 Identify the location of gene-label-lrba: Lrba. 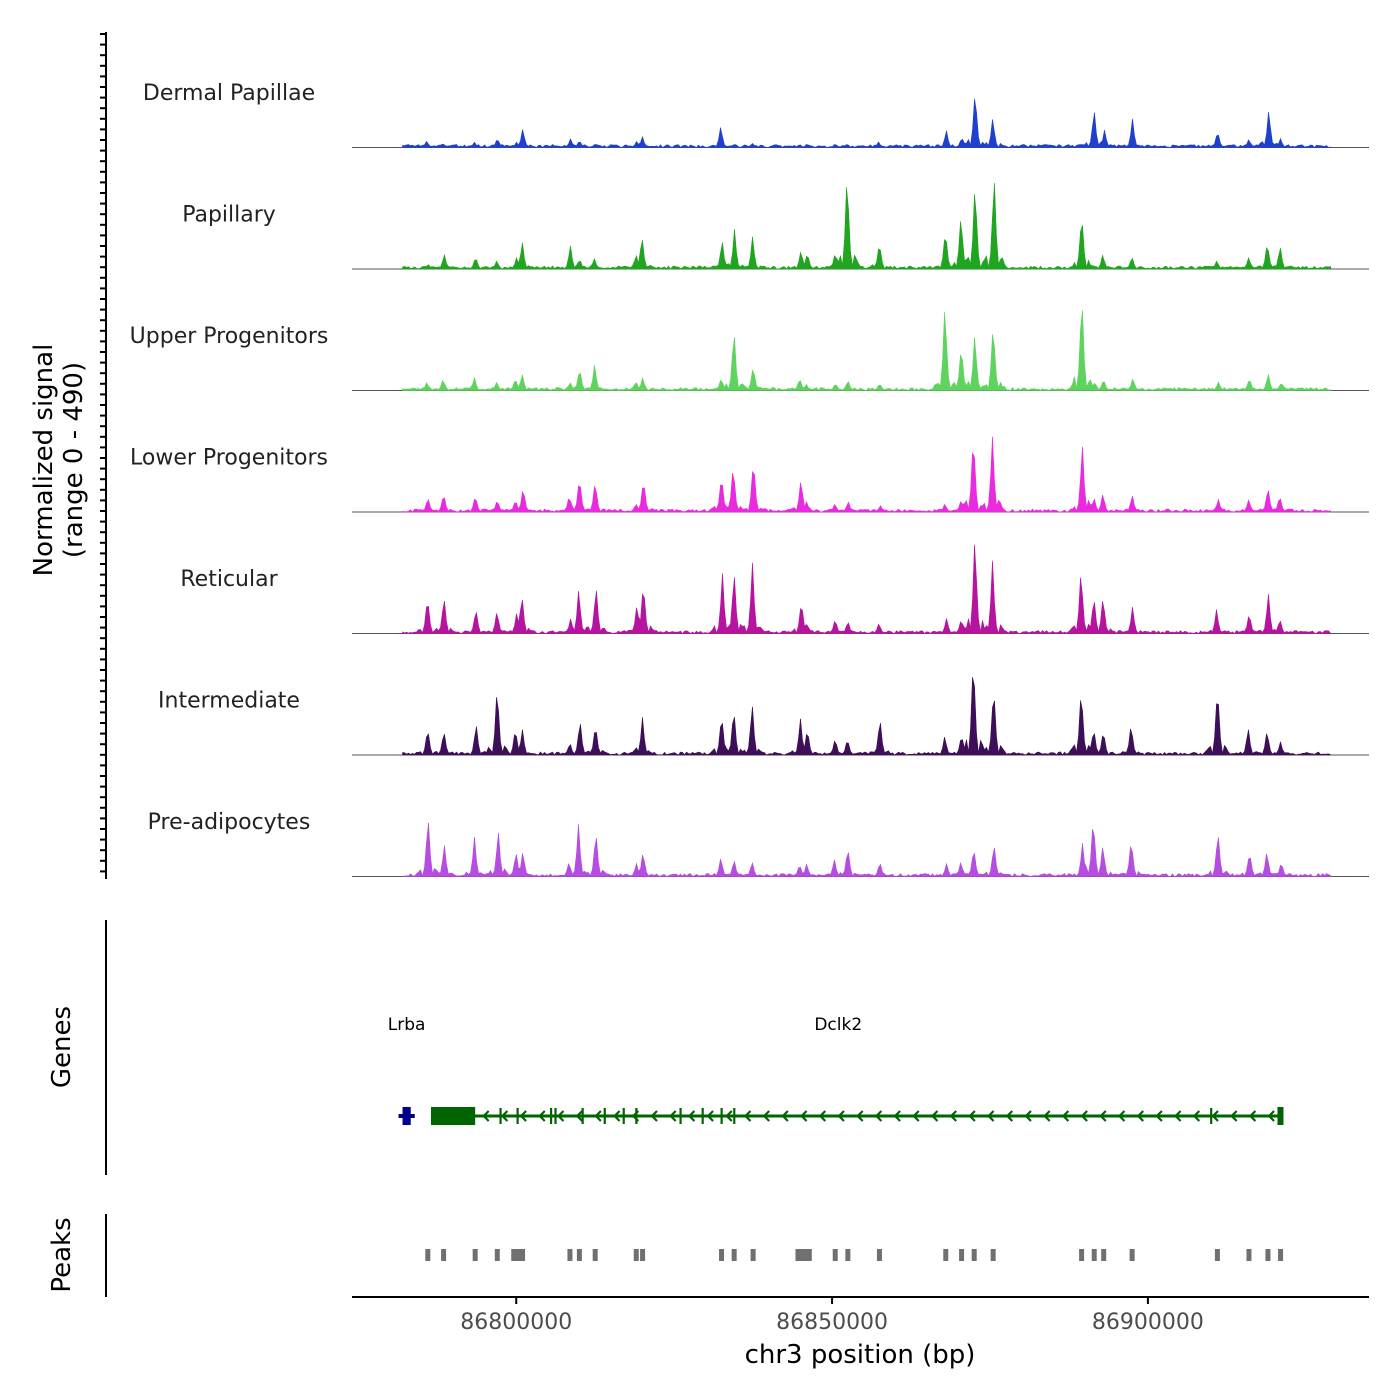
(407, 1025).